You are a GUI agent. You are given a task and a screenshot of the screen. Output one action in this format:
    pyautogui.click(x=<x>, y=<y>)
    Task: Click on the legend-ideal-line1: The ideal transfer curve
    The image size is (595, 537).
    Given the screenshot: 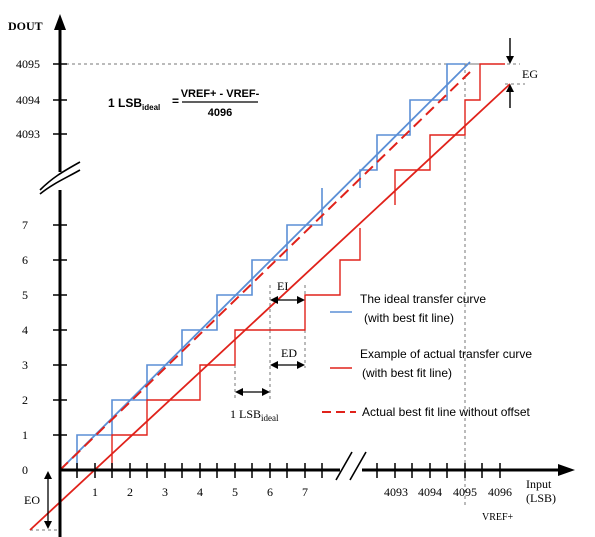 What is the action you would take?
    pyautogui.click(x=423, y=299)
    